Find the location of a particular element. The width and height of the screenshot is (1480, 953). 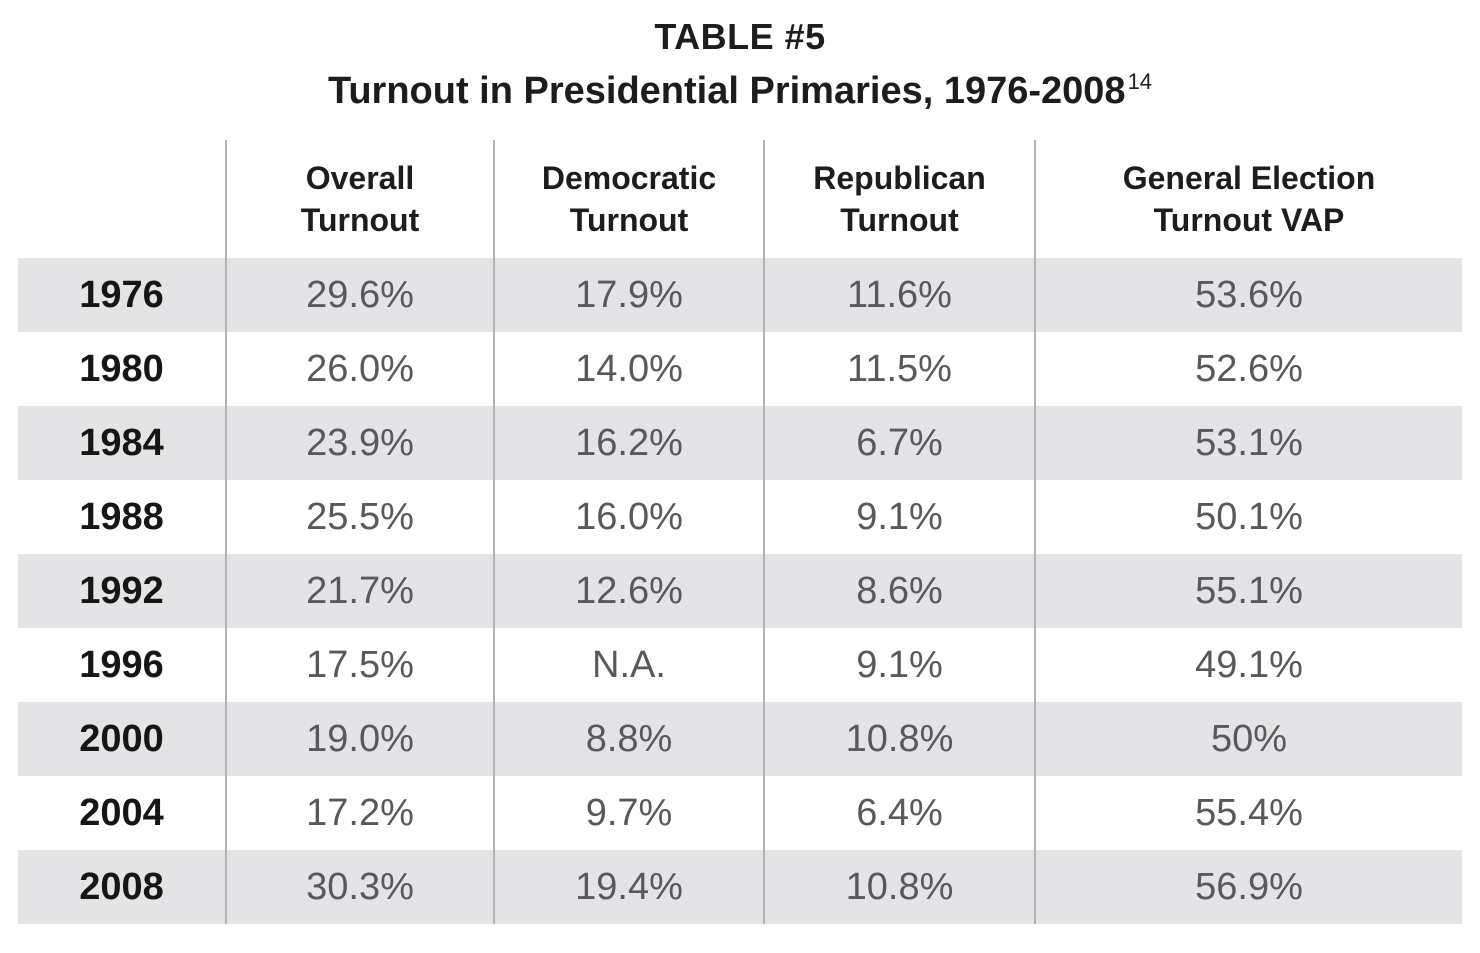

table-row-1980: 1980 26.0% 14.0% 11.5% 52.6% is located at coordinates (740, 369).